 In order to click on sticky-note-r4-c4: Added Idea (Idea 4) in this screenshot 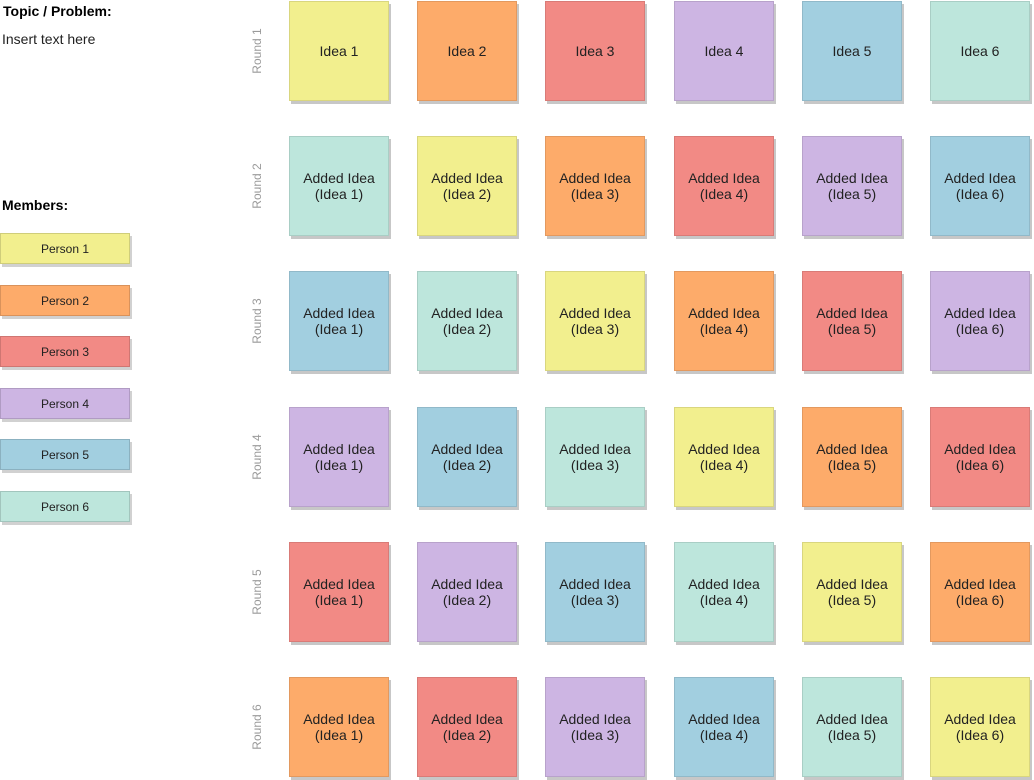, I will do `click(724, 457)`.